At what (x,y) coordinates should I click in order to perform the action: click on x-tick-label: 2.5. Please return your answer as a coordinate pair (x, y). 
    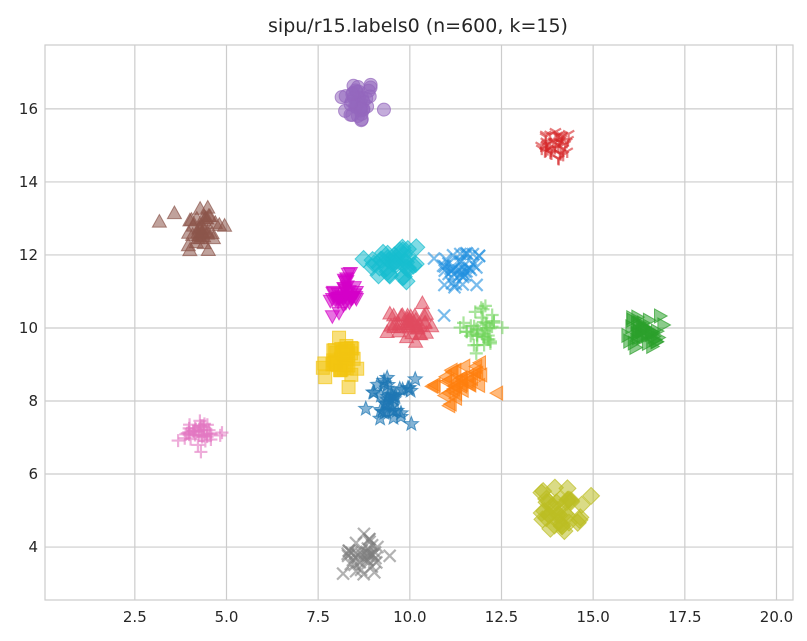
    Looking at the image, I should click on (135, 617).